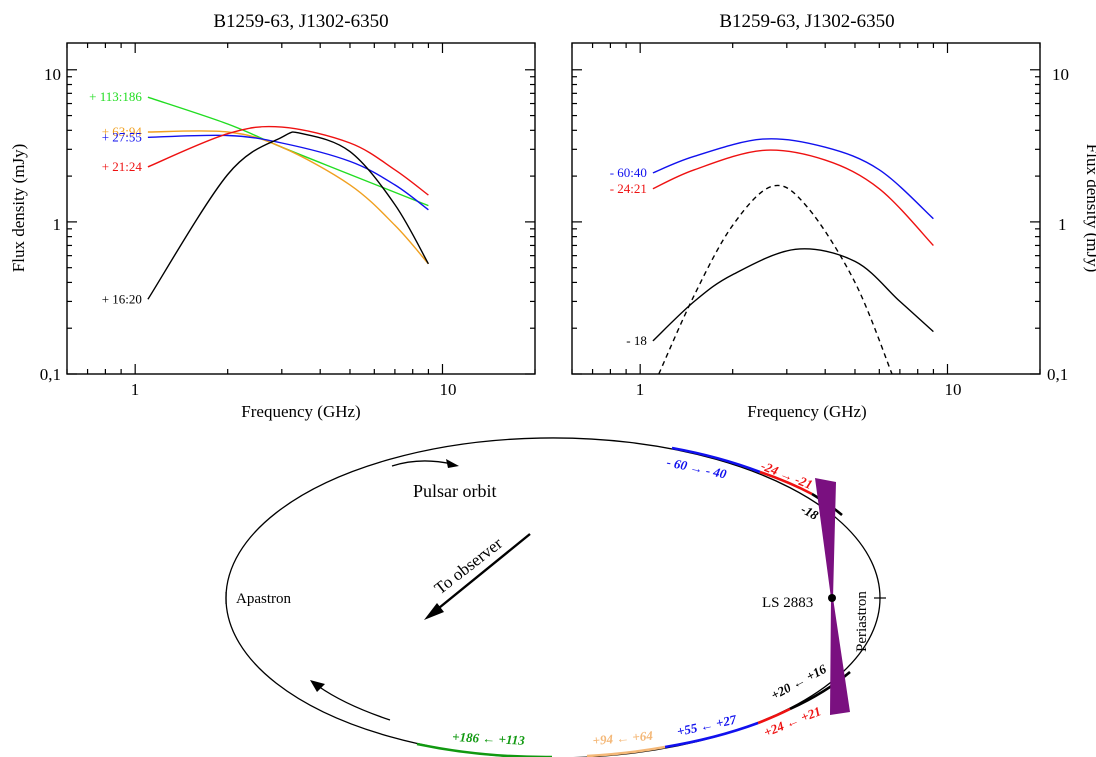  Describe the element at coordinates (115, 96) in the screenshot. I see `left-chart-series-label: + 113:186` at that location.